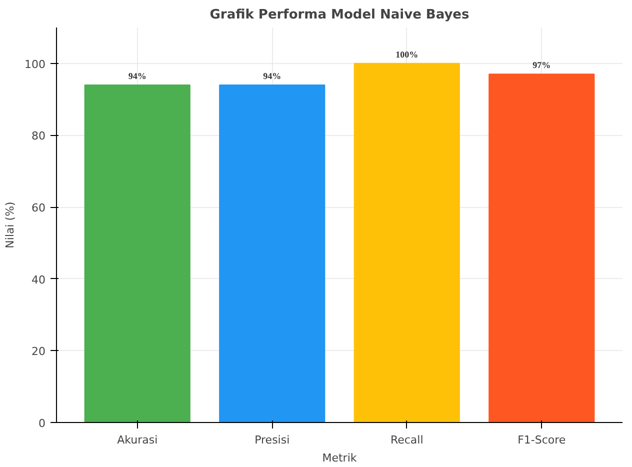 The height and width of the screenshot is (467, 632). I want to click on y-tick-label: 100, so click(35, 64).